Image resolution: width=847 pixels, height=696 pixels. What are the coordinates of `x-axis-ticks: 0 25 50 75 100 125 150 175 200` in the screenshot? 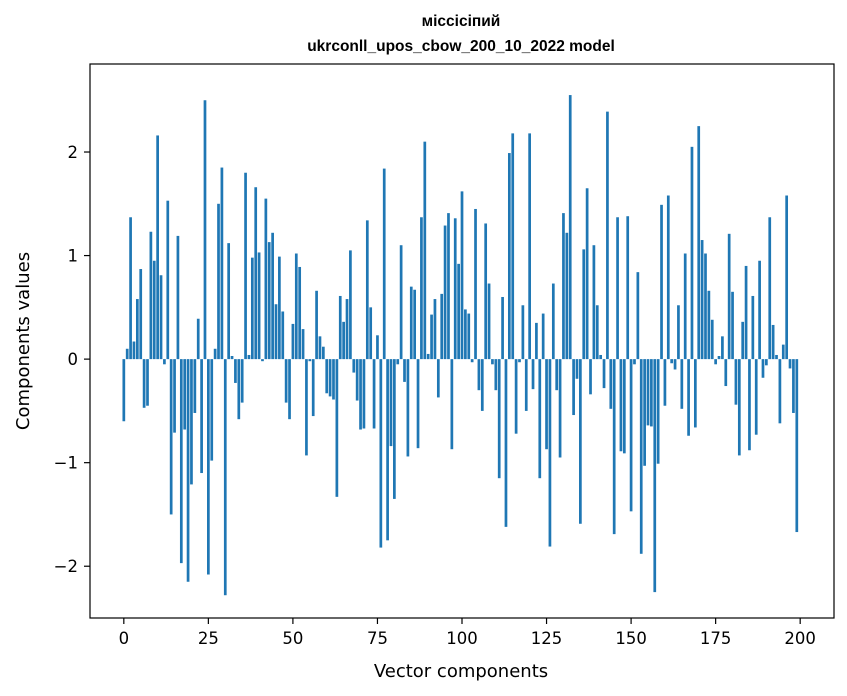 It's located at (467, 633).